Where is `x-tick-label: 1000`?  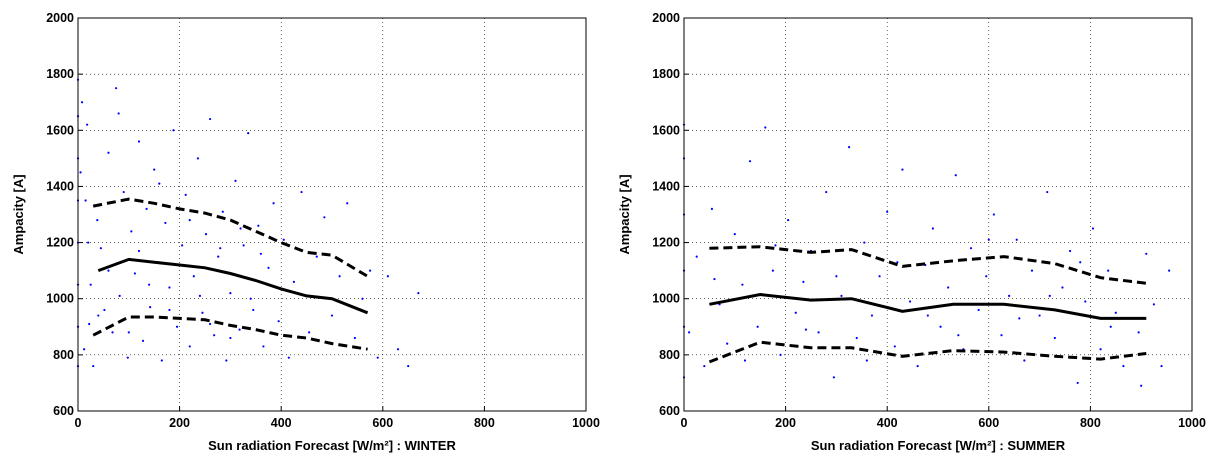 x-tick-label: 1000 is located at coordinates (586, 423).